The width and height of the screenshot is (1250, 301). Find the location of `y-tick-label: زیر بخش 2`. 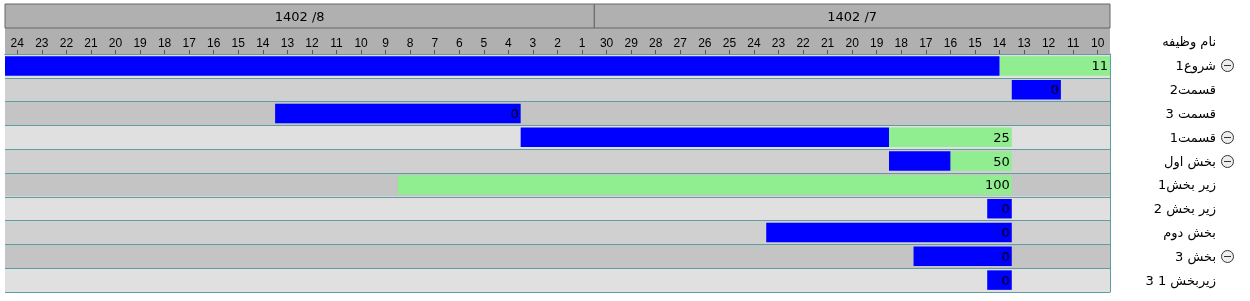

y-tick-label: زیر بخش 2 is located at coordinates (1184, 209).